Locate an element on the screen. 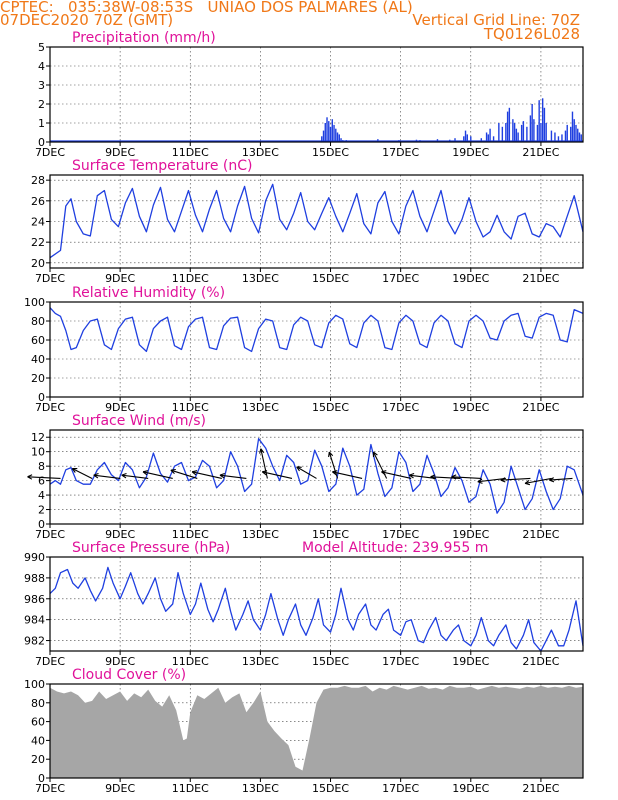 The height and width of the screenshot is (800, 618). wind-xtick-label: 13DEC is located at coordinates (260, 534).